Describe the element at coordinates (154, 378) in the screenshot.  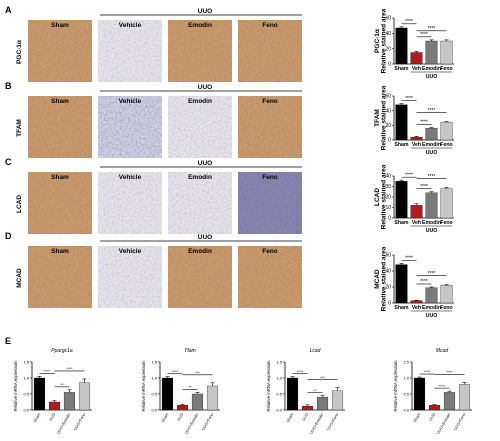
I see `y-tick-label: 1.0` at that location.